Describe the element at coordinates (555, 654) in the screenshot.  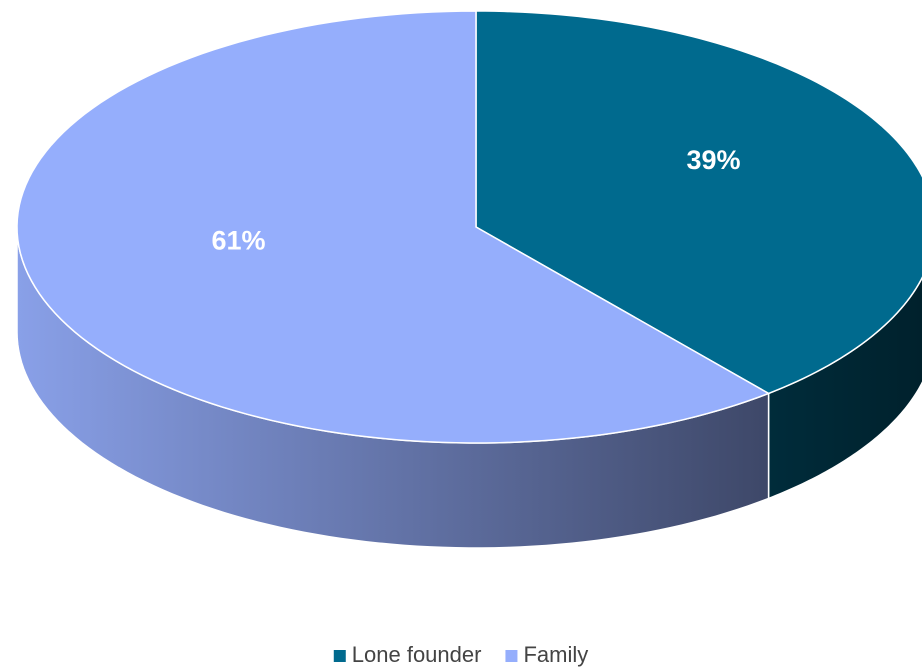
I see `legend-label: Family` at that location.